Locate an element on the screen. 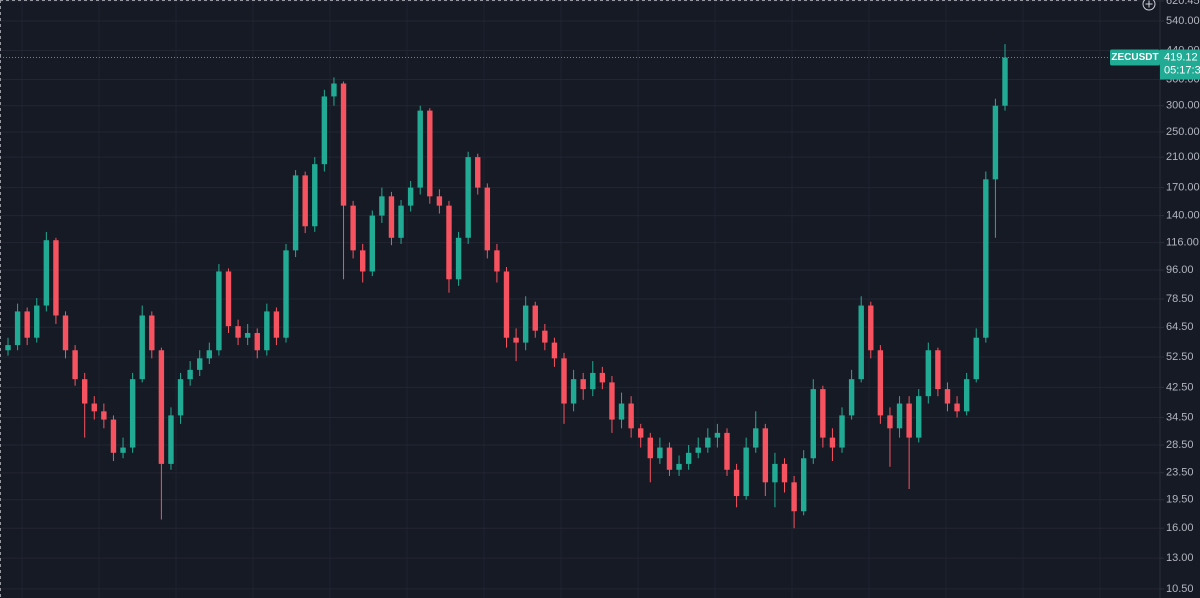  y-tick-label: 170.00 is located at coordinates (1183, 187).